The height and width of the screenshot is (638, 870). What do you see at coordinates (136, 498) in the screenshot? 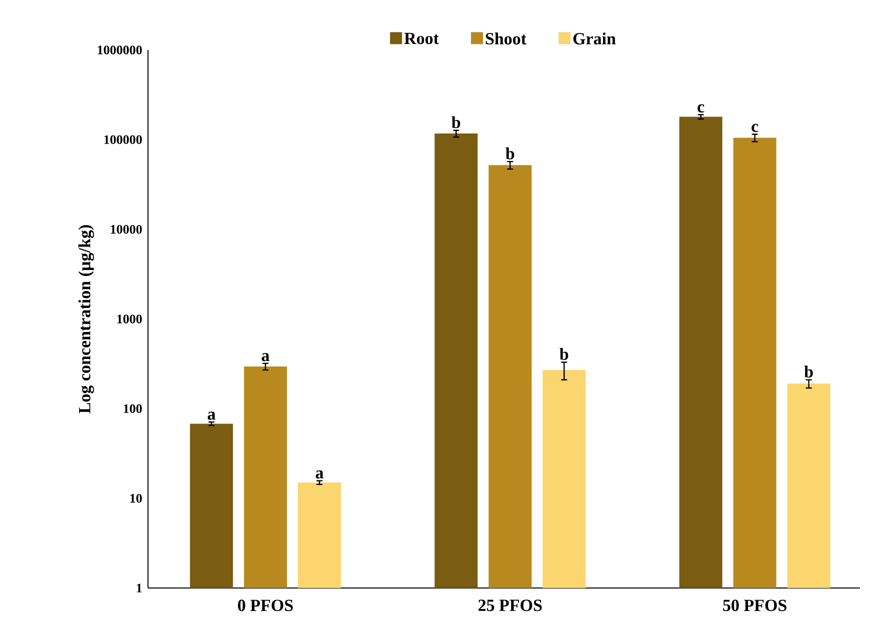
I see `y-tick-label: 10` at bounding box center [136, 498].